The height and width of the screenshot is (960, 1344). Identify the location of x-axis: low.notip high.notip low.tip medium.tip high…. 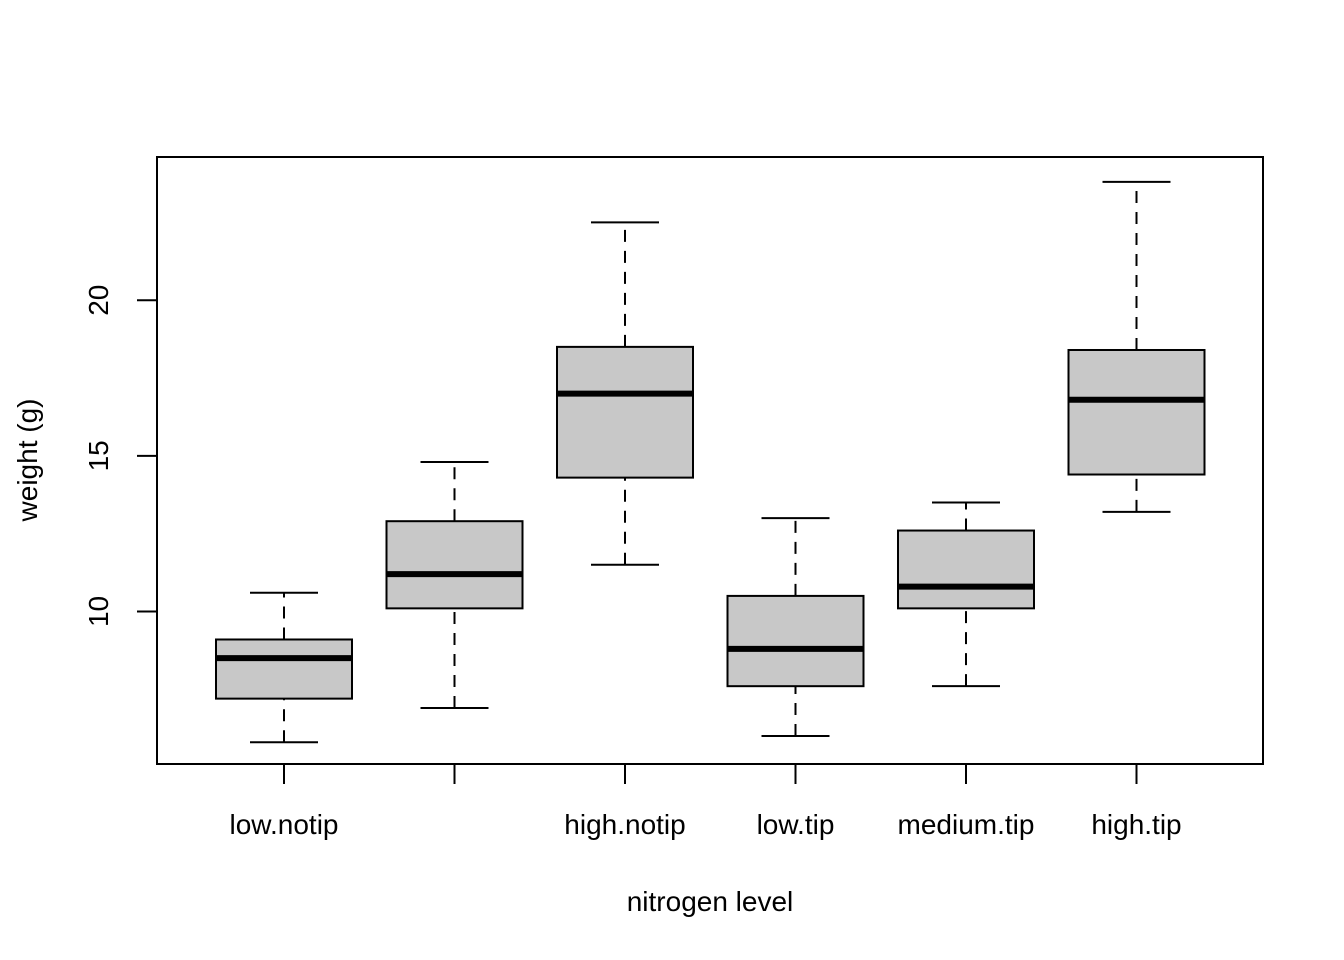
(706, 802).